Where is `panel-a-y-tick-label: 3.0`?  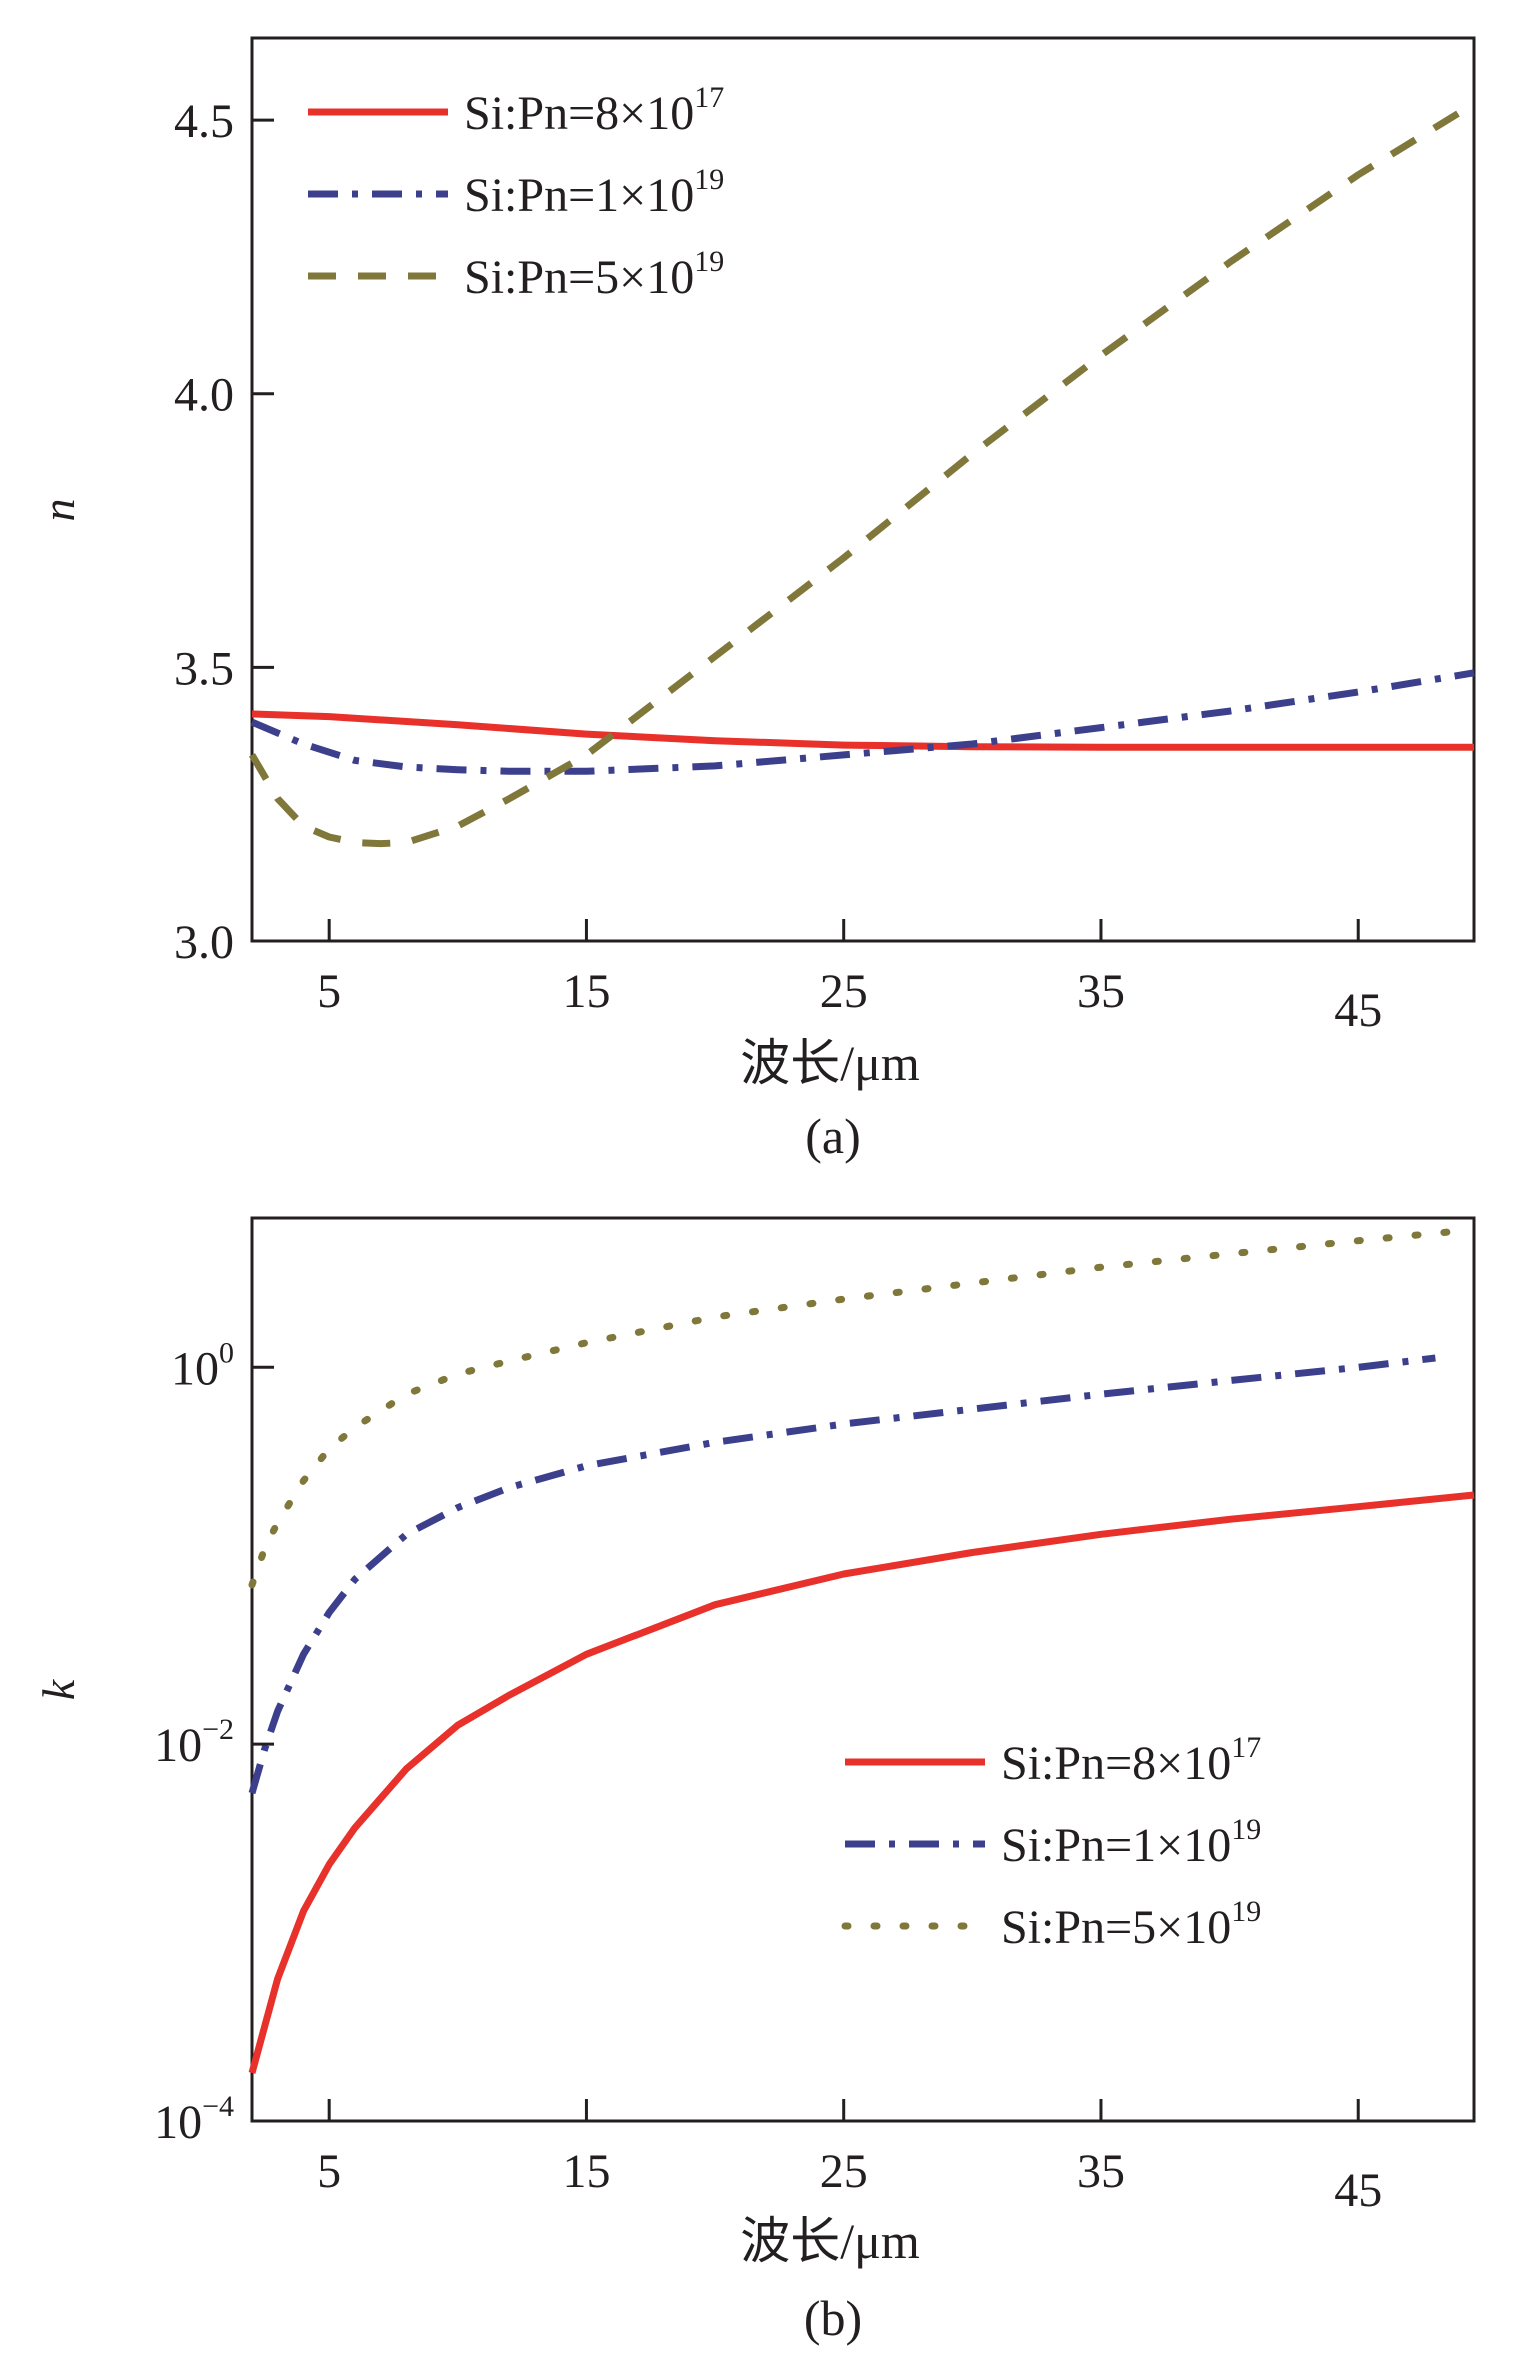
panel-a-y-tick-label: 3.0 is located at coordinates (204, 942).